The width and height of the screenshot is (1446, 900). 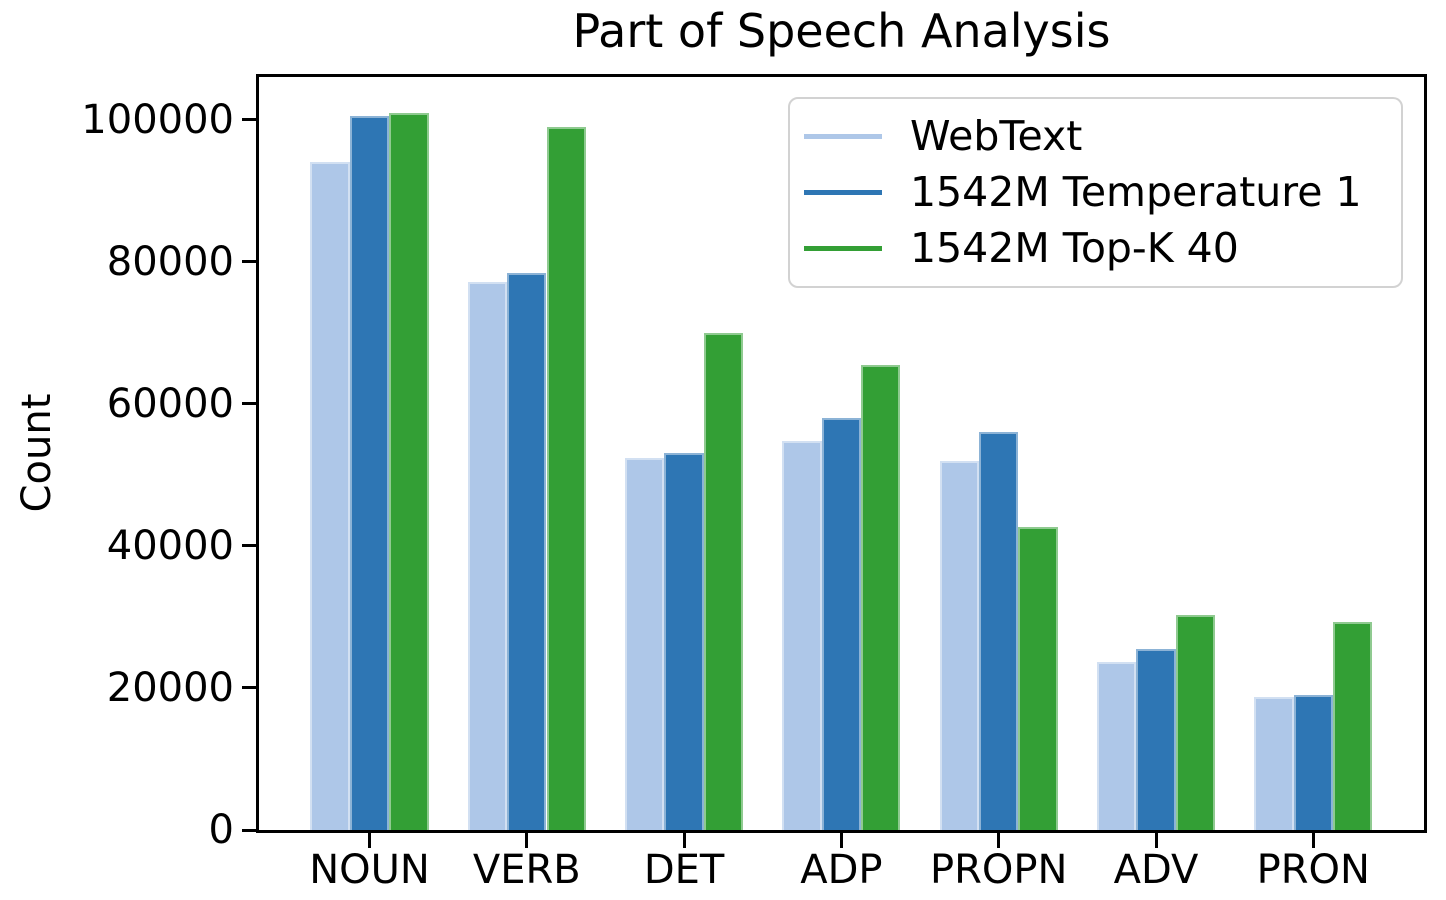 I want to click on bar-propn-webtext, so click(x=959, y=645).